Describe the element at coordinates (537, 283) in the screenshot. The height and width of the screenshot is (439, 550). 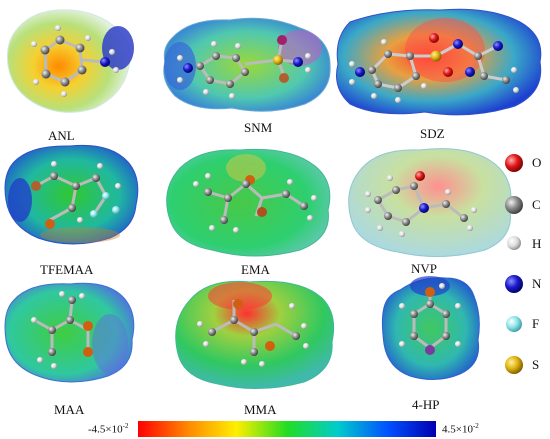
I see `legend-label-n: N` at that location.